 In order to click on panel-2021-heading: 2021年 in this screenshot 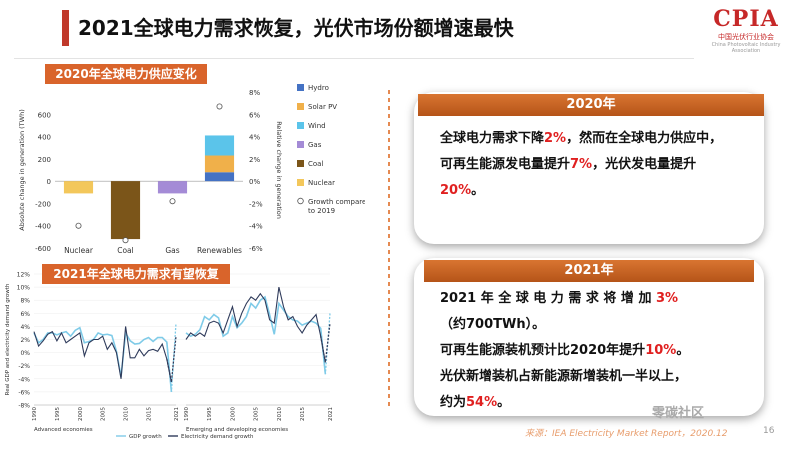, I will do `click(589, 271)`.